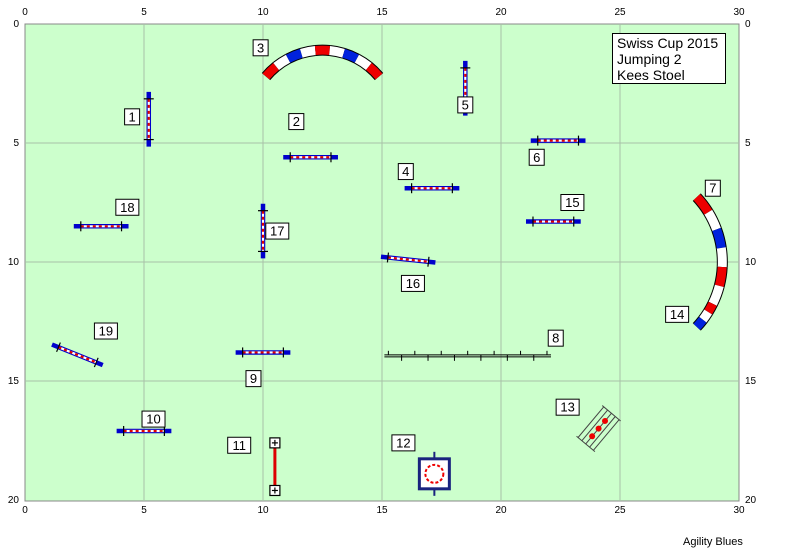 Image resolution: width=800 pixels, height=550 pixels. I want to click on obstacle-number: 3, so click(260, 47).